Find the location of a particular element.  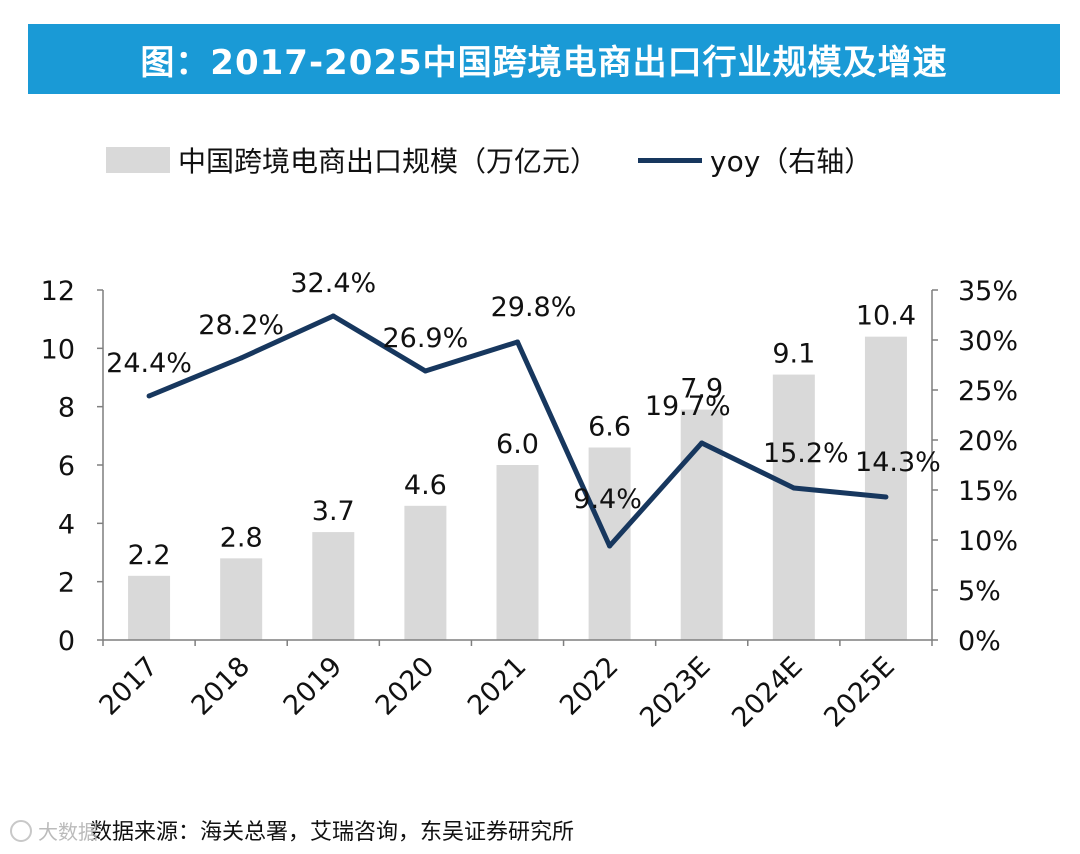

y-right-tick-label: 35% is located at coordinates (988, 291).